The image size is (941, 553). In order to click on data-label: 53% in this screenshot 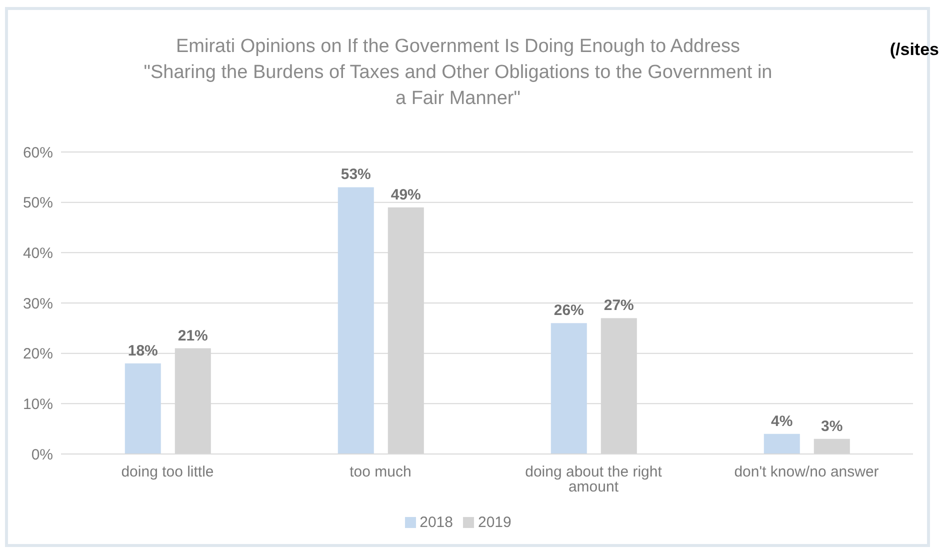, I will do `click(355, 175)`.